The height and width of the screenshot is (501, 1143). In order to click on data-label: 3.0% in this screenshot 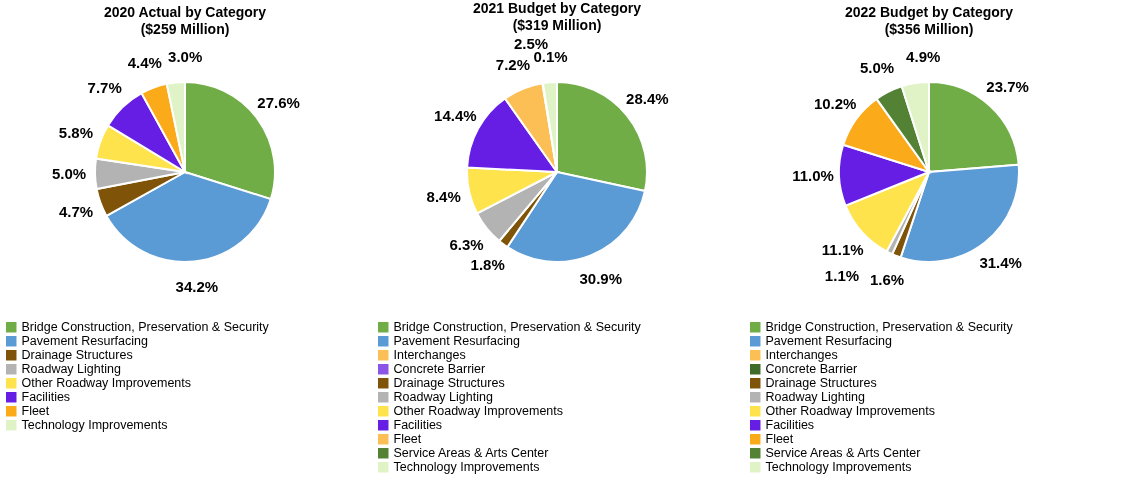, I will do `click(185, 56)`.